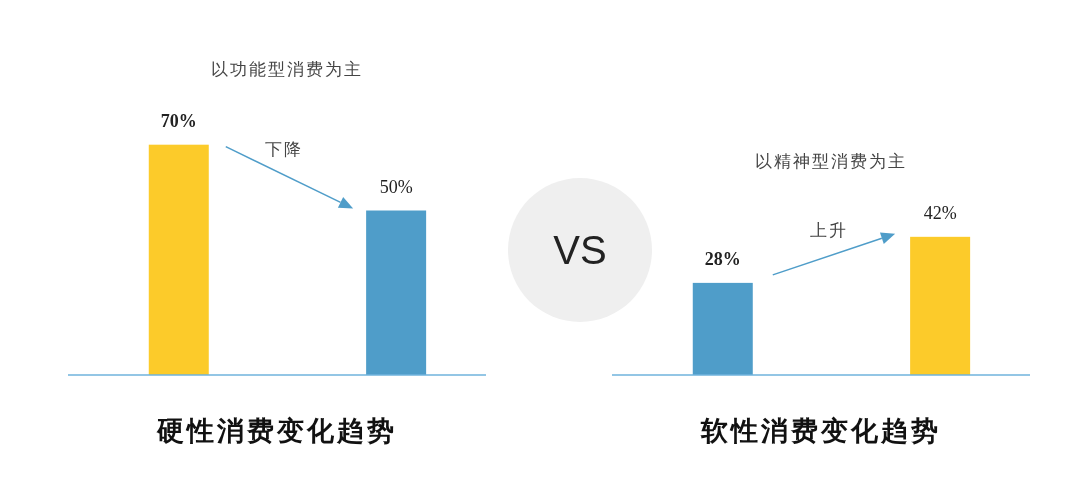  I want to click on text: VS, so click(580, 250).